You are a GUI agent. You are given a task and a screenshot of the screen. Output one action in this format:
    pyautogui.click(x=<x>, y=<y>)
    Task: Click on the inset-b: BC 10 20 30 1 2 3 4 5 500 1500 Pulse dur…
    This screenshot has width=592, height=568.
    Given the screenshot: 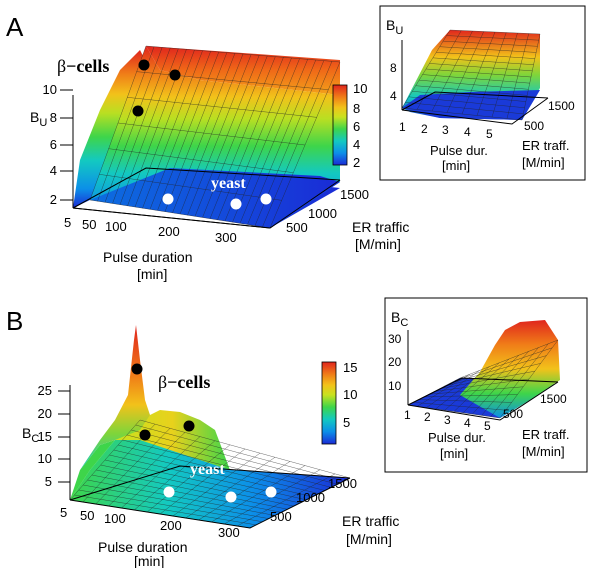 What is the action you would take?
    pyautogui.click(x=486, y=385)
    